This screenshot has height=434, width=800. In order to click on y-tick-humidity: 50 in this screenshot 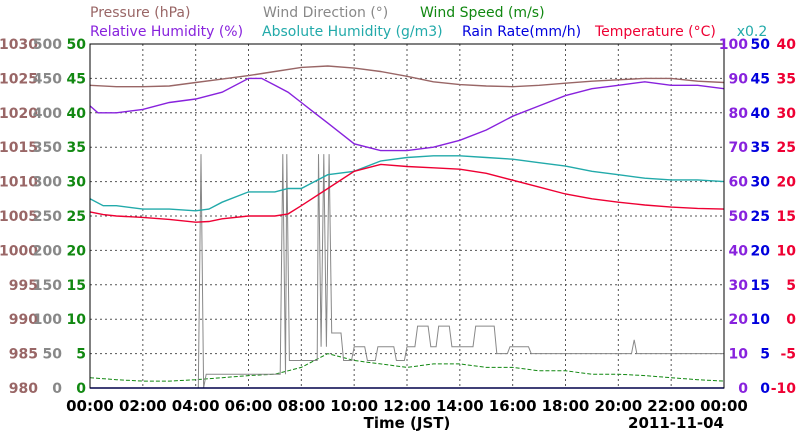, I will do `click(739, 217)`.